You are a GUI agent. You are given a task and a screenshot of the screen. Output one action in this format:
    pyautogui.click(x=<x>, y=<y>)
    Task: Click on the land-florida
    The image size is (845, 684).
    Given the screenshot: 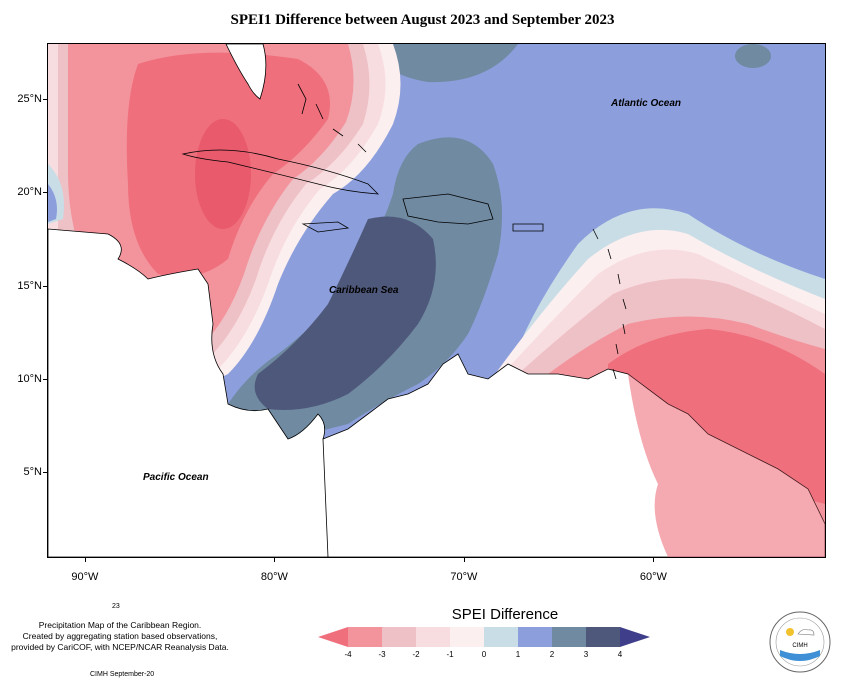 What is the action you would take?
    pyautogui.click(x=246, y=72)
    